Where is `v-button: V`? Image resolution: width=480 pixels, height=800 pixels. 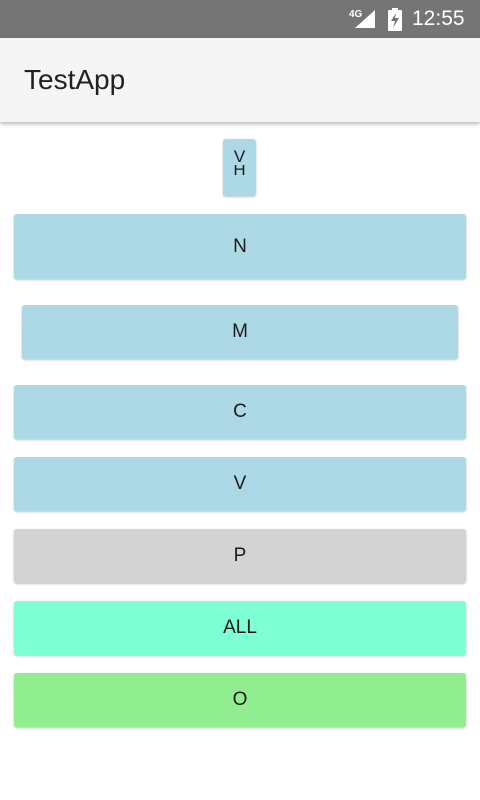 v-button: V is located at coordinates (240, 484).